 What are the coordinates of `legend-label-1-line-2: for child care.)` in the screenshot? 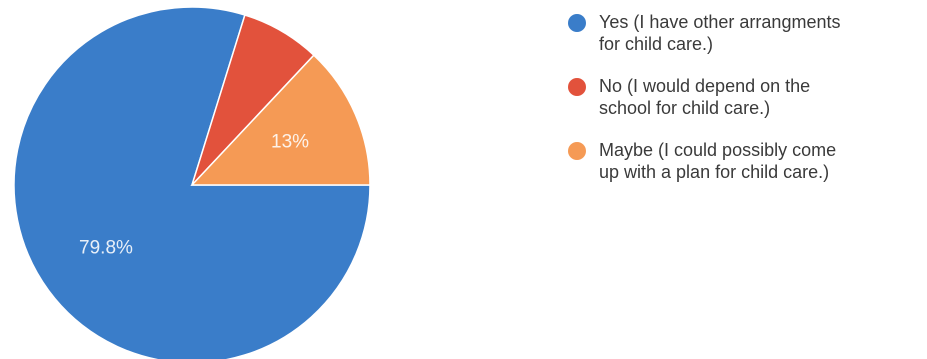 It's located at (656, 44).